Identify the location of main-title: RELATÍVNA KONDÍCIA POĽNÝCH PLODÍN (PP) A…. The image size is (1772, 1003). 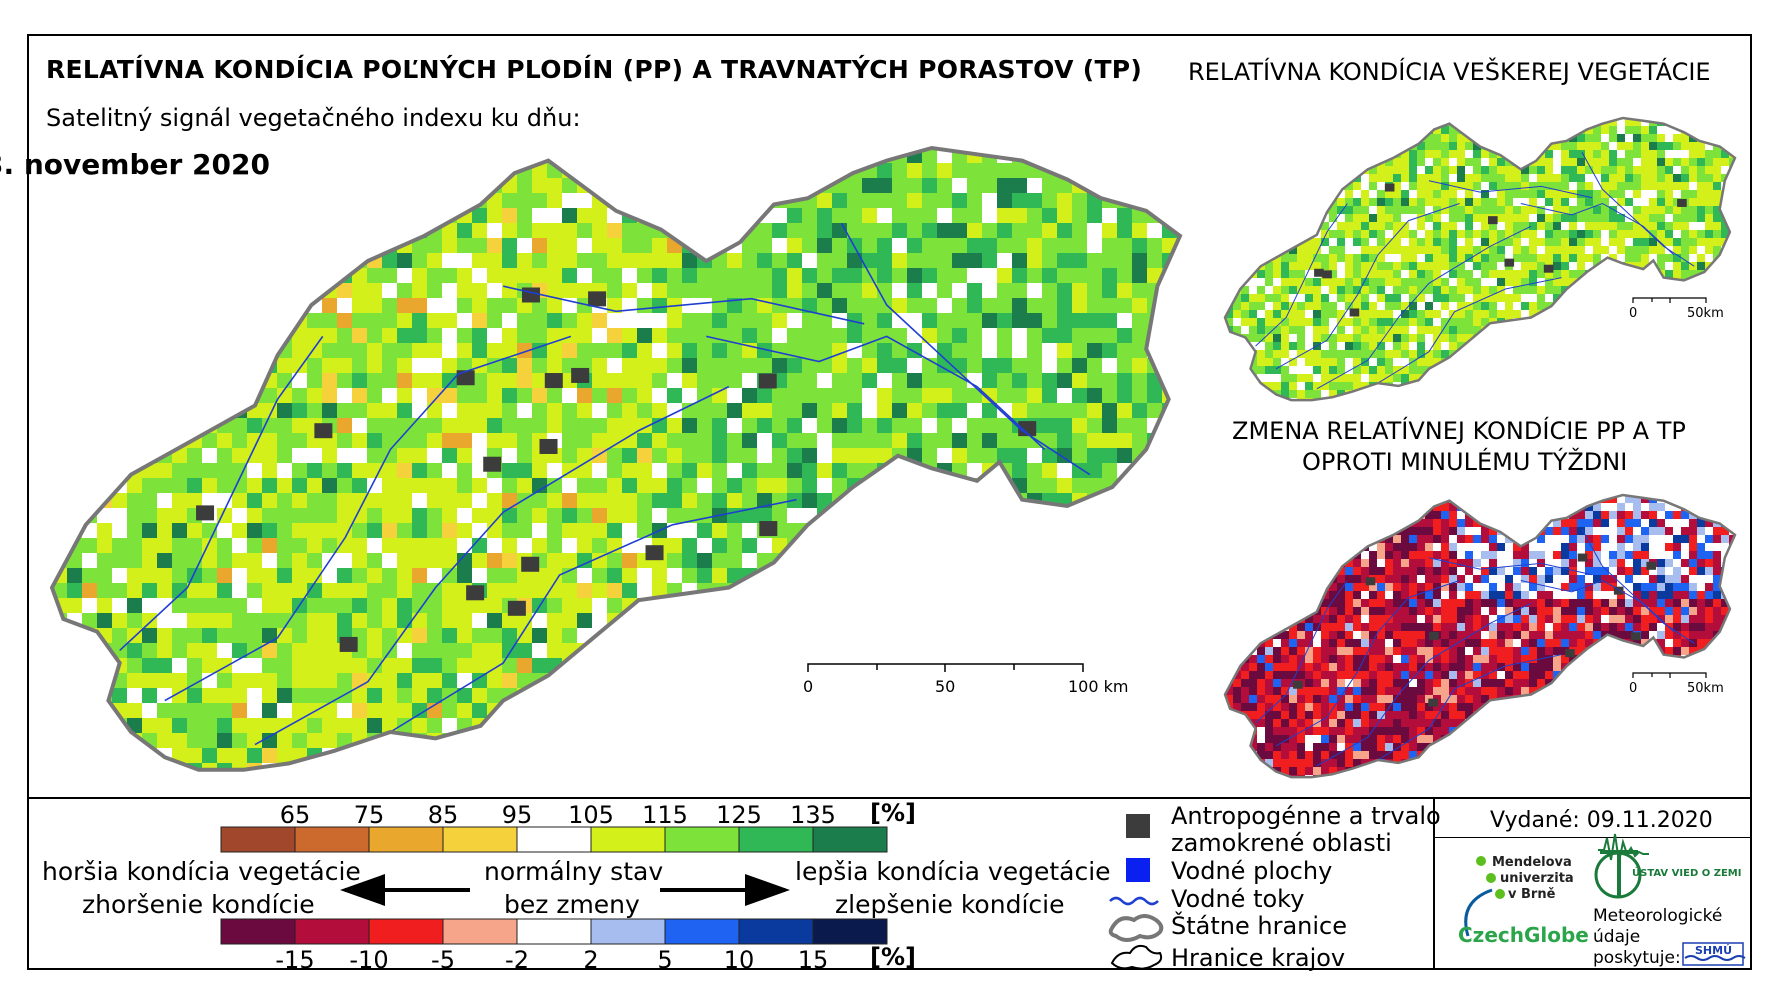
(594, 69).